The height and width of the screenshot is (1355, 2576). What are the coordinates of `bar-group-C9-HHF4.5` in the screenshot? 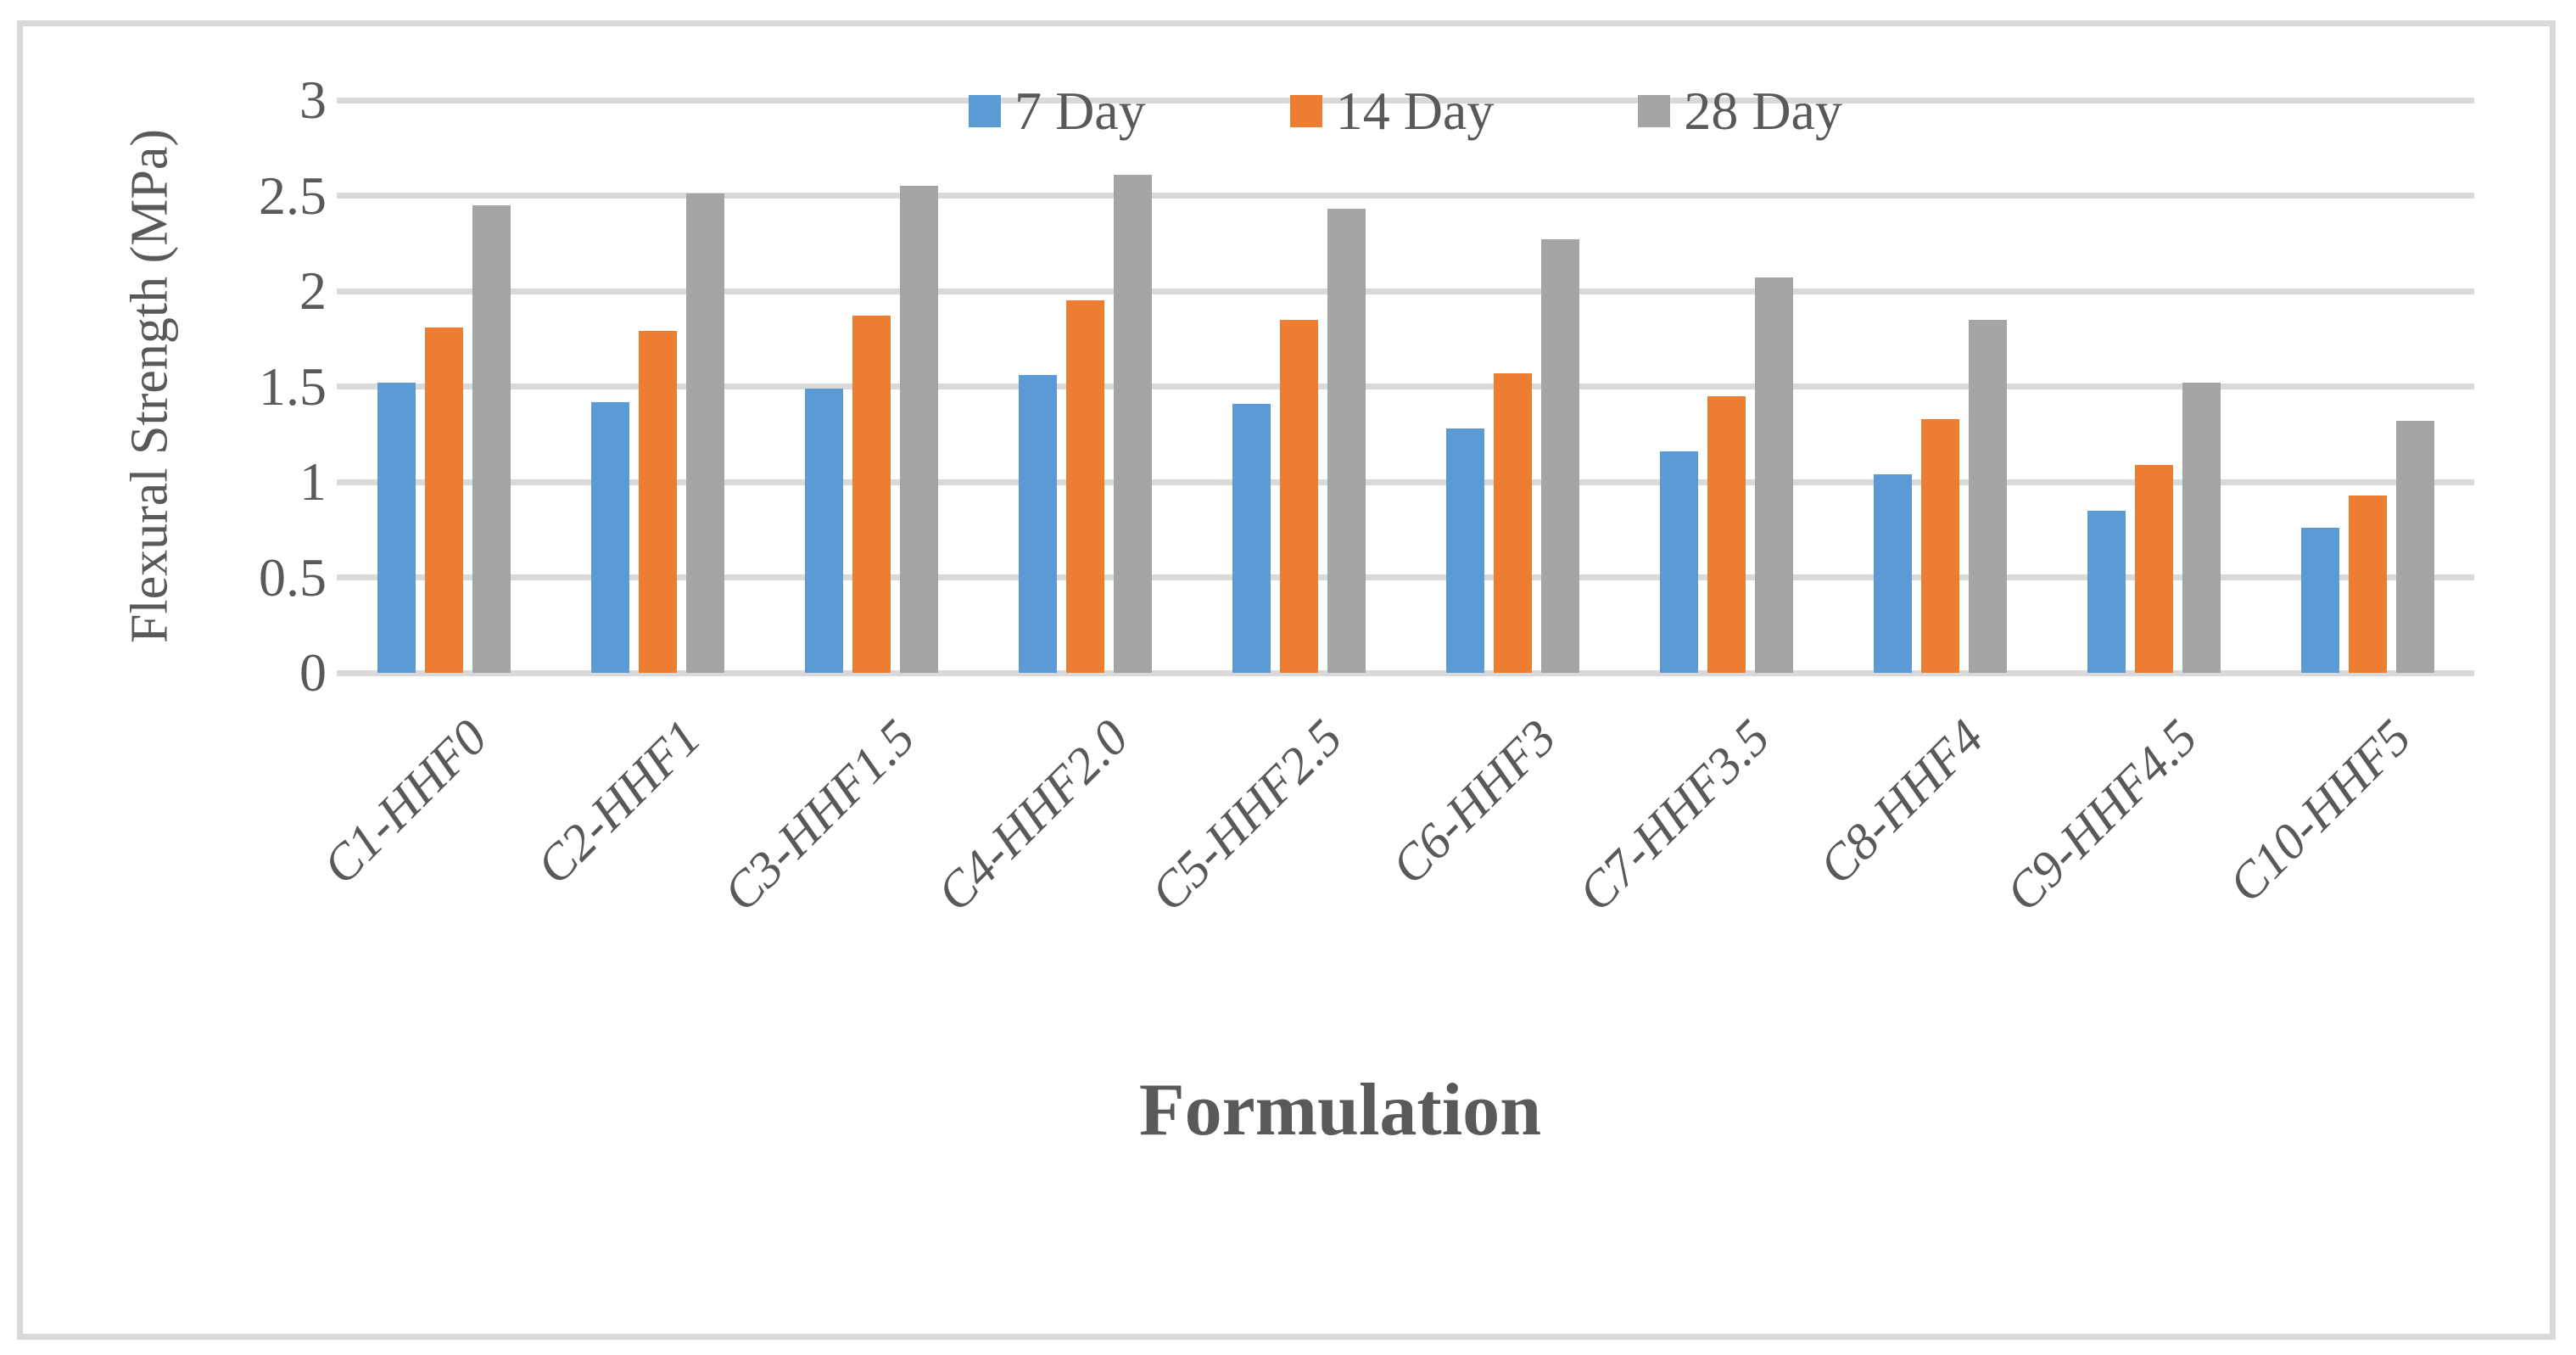 It's located at (2153, 386).